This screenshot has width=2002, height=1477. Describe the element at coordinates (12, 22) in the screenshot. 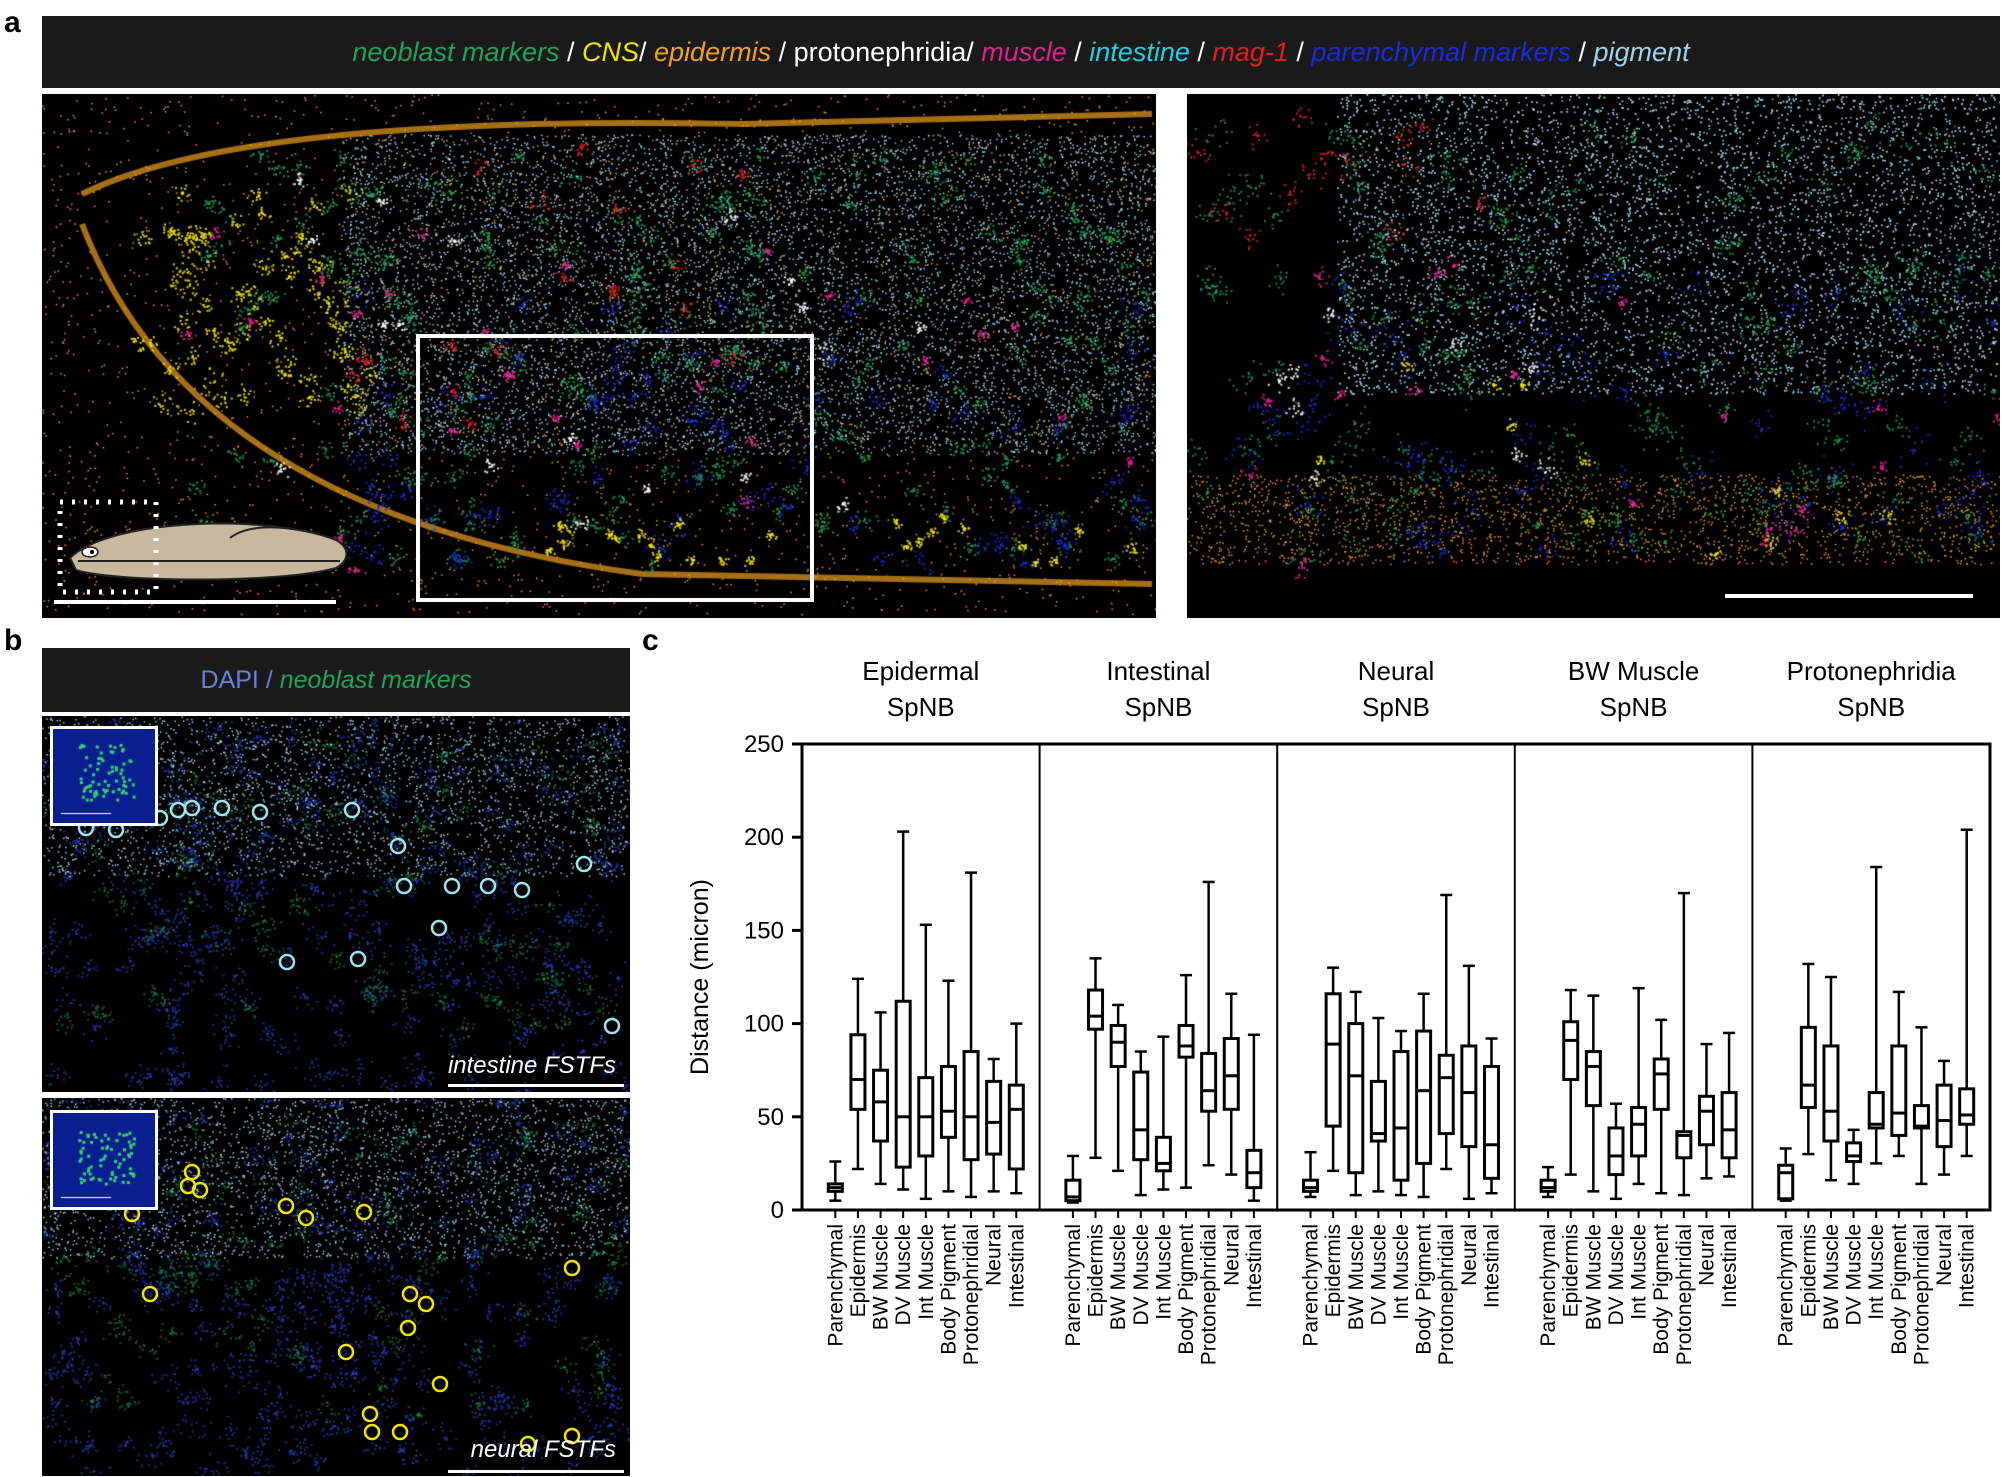

I see `panel-label-a: a` at that location.